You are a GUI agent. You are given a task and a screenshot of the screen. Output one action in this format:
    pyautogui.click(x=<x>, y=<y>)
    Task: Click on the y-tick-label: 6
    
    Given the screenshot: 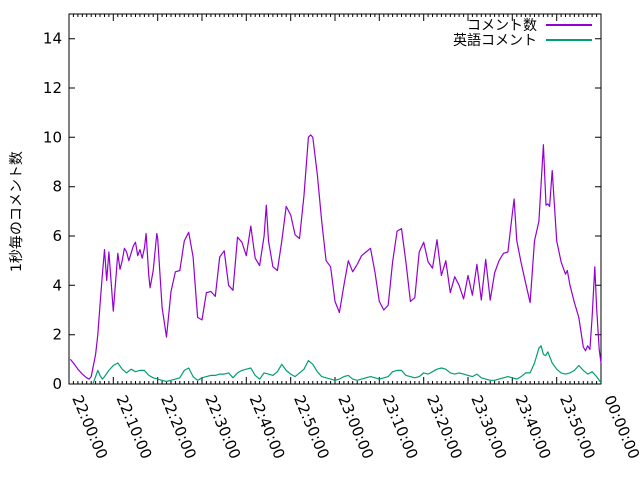 What is the action you would take?
    pyautogui.click(x=57, y=236)
    